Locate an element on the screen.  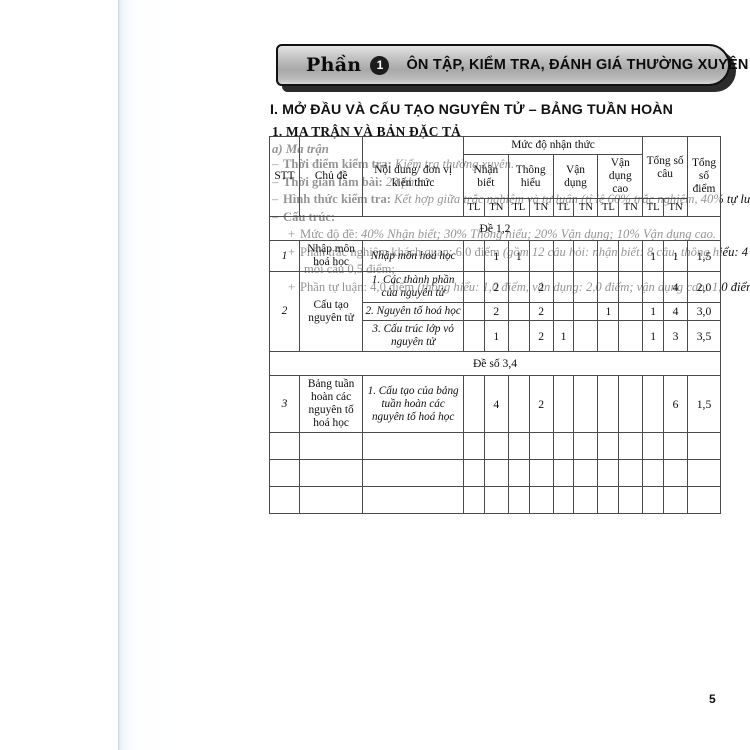
cell-th-tl: 1 is located at coordinates (518, 256).